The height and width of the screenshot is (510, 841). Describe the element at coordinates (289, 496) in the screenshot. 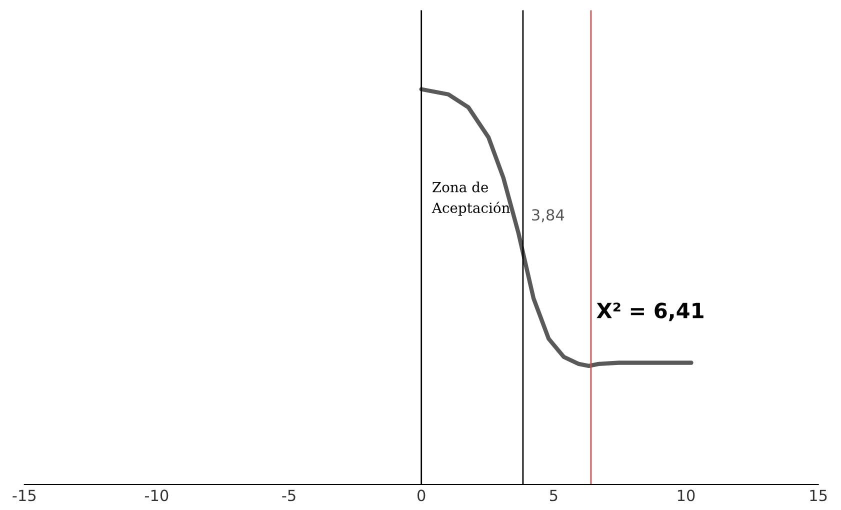

I see `x-tick-label: -5` at that location.